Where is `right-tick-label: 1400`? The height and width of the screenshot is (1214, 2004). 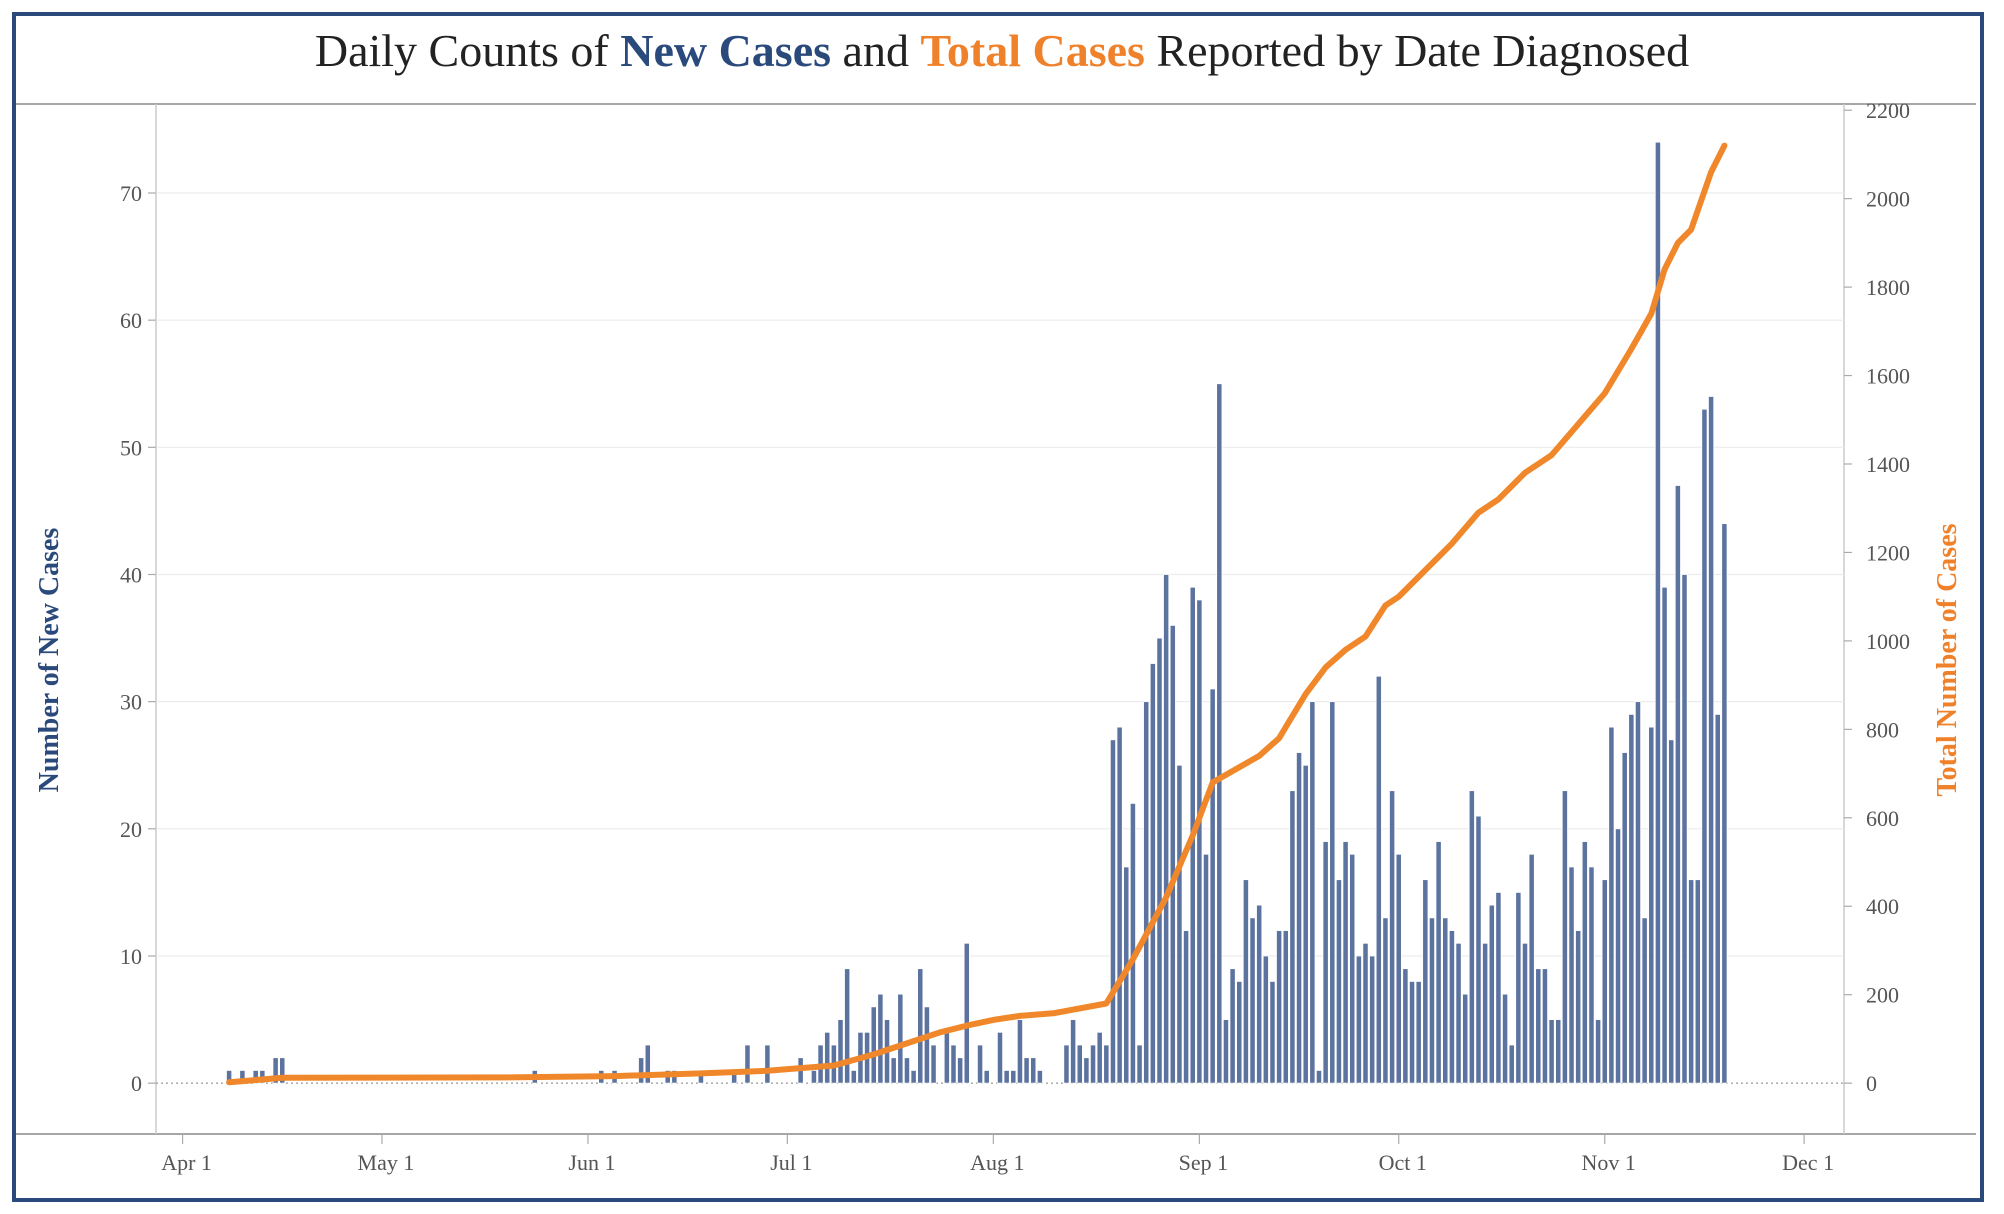 right-tick-label: 1400 is located at coordinates (1888, 464).